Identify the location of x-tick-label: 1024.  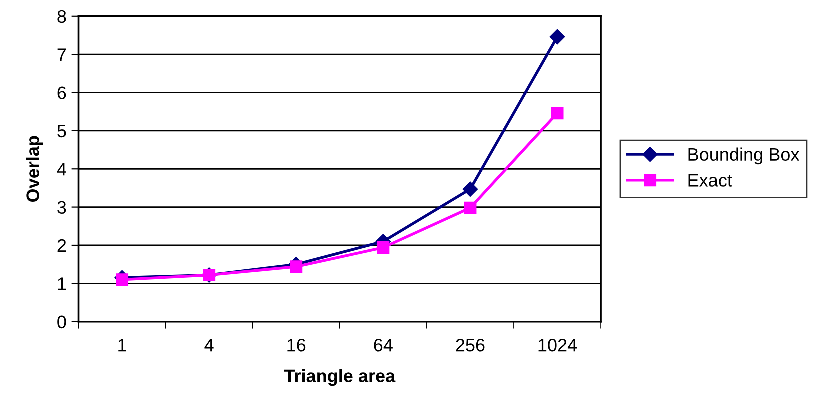
(558, 345).